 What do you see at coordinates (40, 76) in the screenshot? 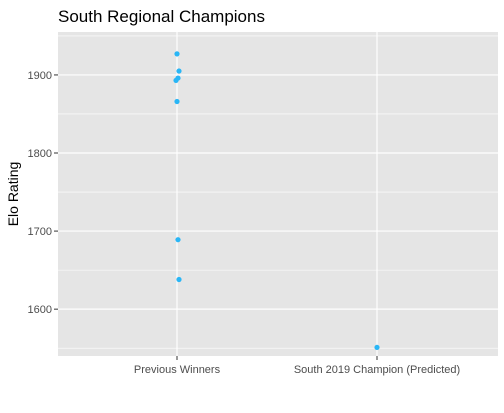
I see `y-tick-label: 1900` at bounding box center [40, 76].